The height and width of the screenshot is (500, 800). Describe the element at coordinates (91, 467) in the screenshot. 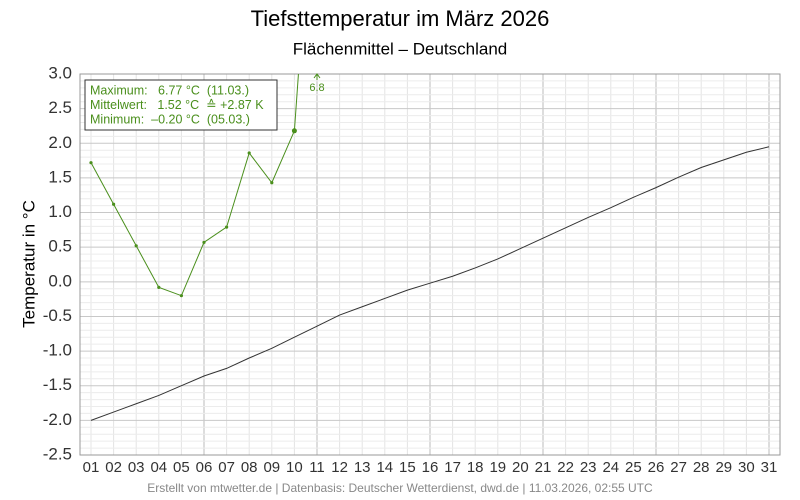

I see `x-tick-label: 01` at that location.